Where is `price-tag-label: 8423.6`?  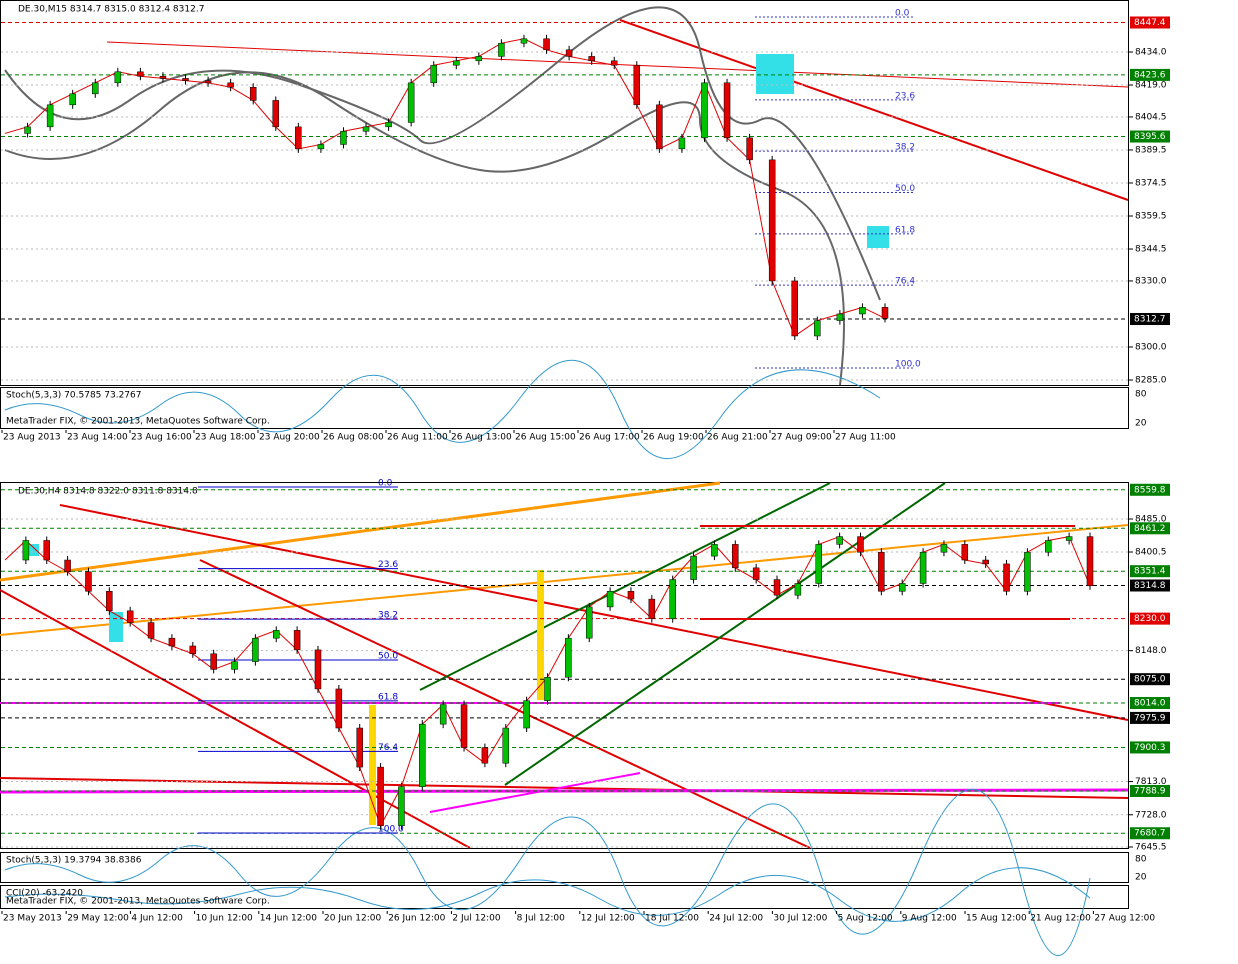 price-tag-label: 8423.6 is located at coordinates (1150, 75).